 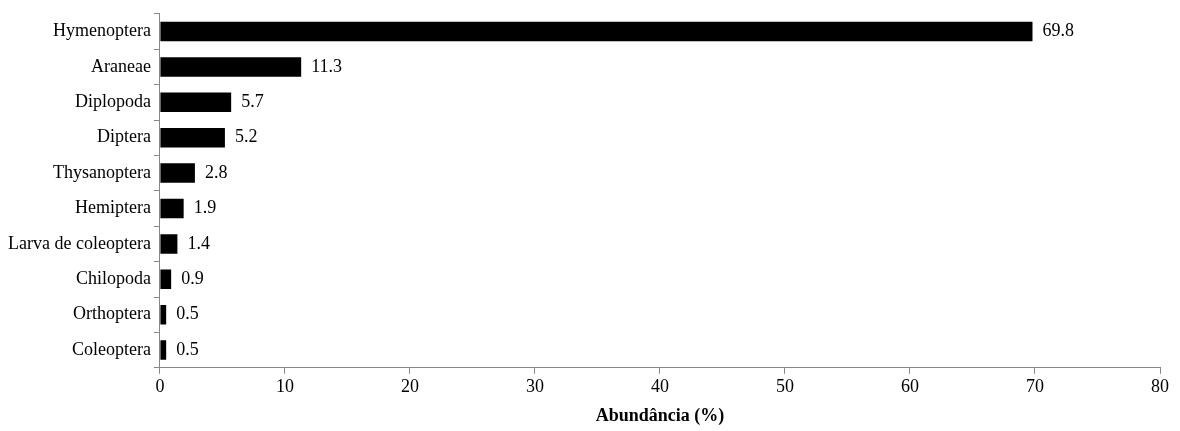 What do you see at coordinates (113, 278) in the screenshot?
I see `y-tick-label: Chilopoda` at bounding box center [113, 278].